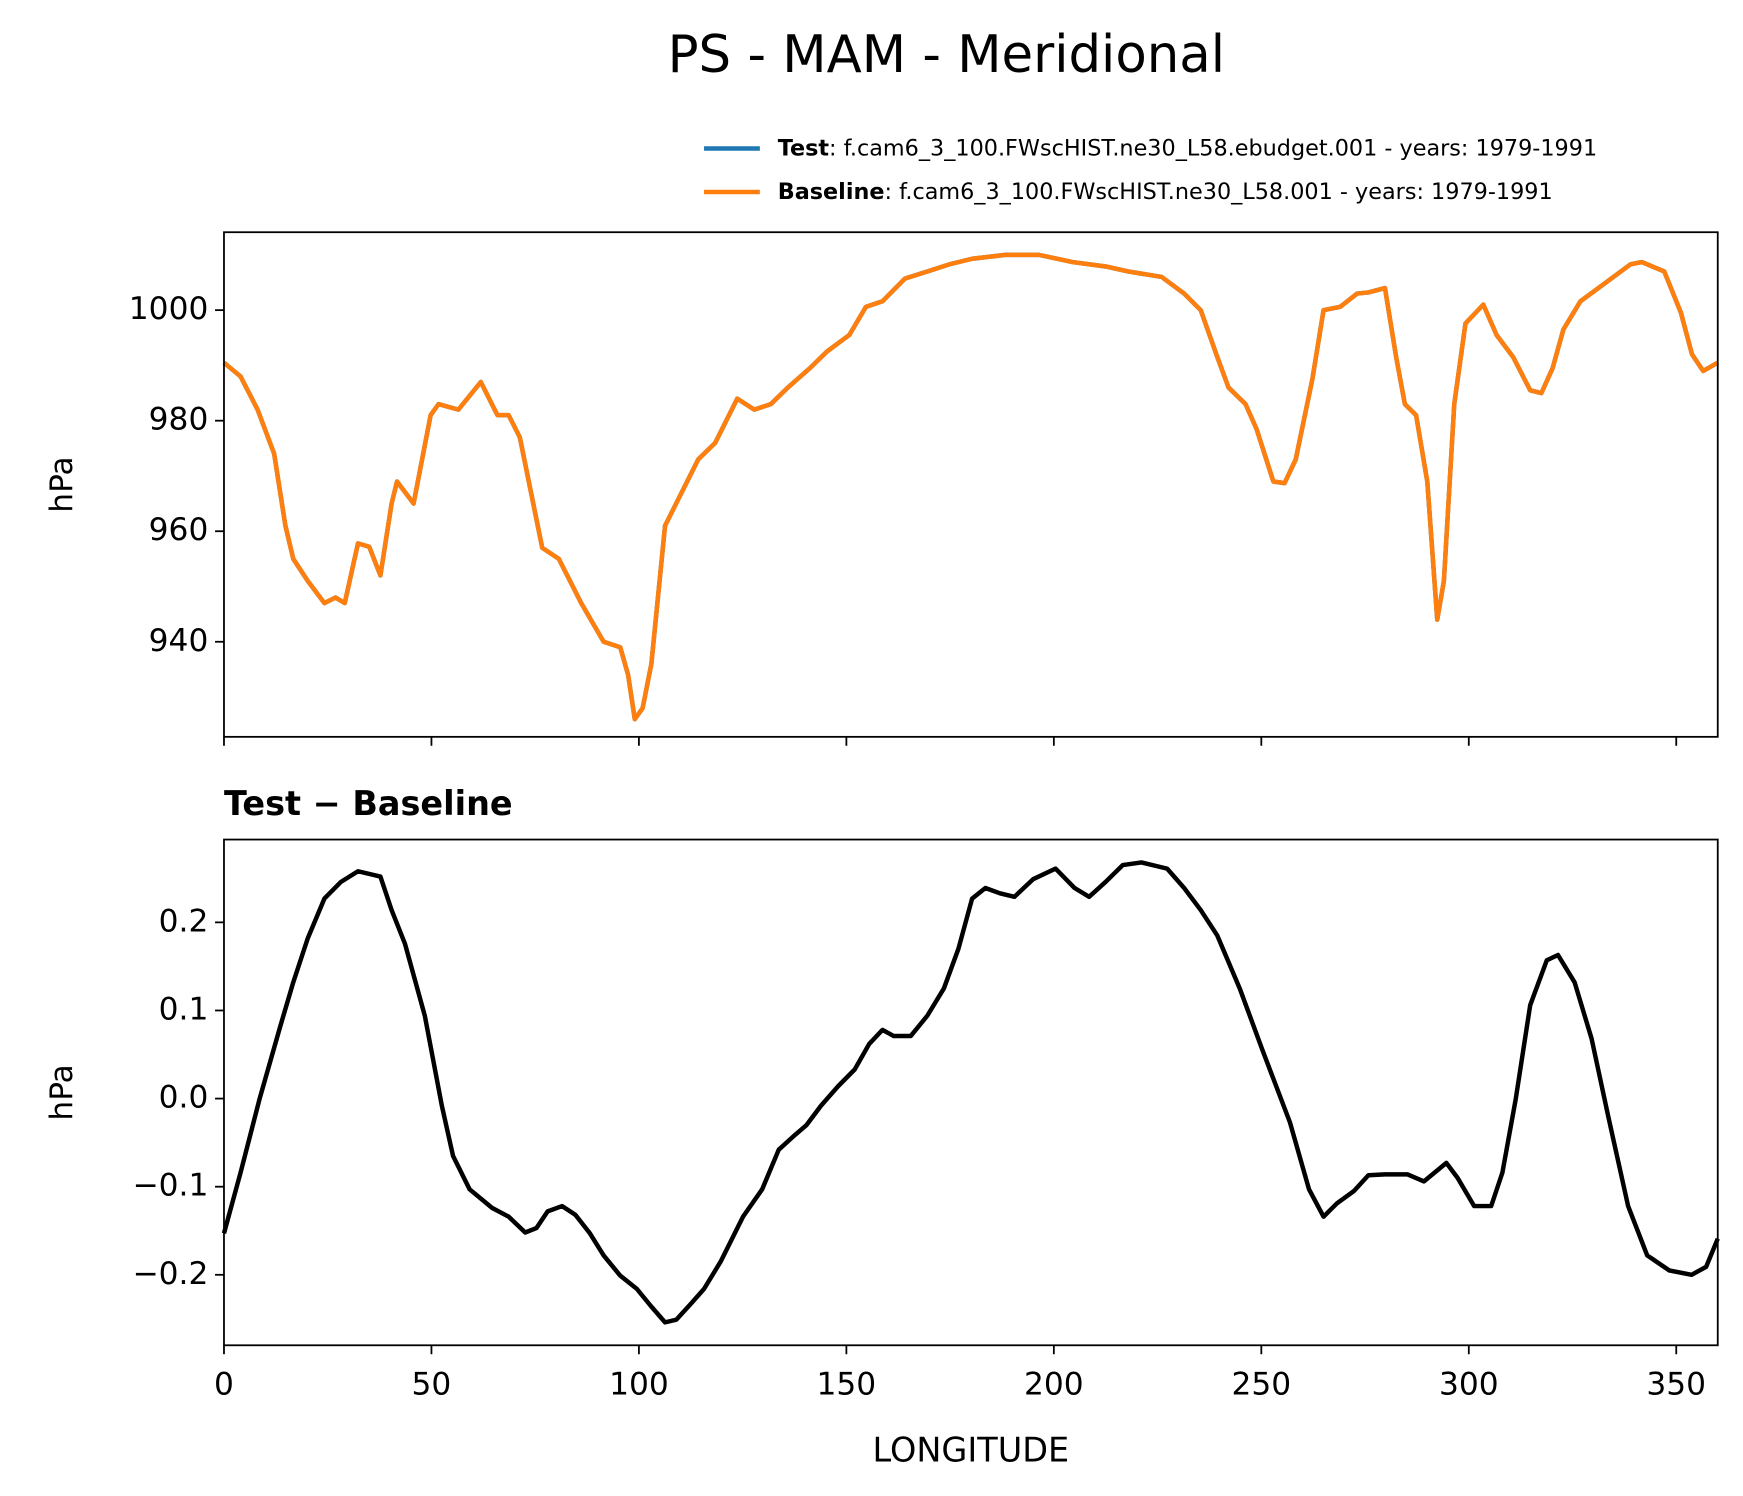 The height and width of the screenshot is (1496, 1743). I want to click on x-tick-label: 250, so click(1261, 1384).